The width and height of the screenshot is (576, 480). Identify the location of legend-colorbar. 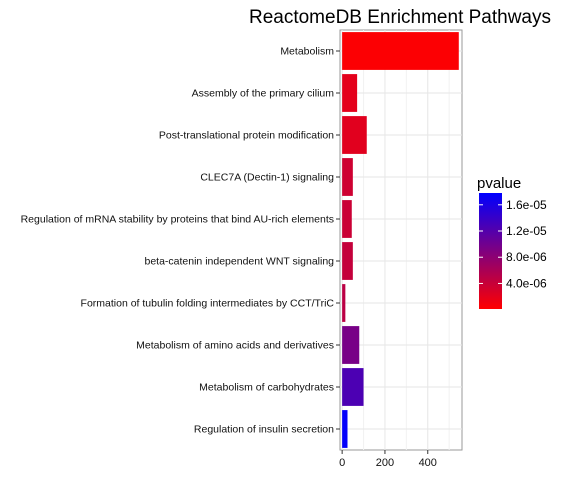
(490, 251).